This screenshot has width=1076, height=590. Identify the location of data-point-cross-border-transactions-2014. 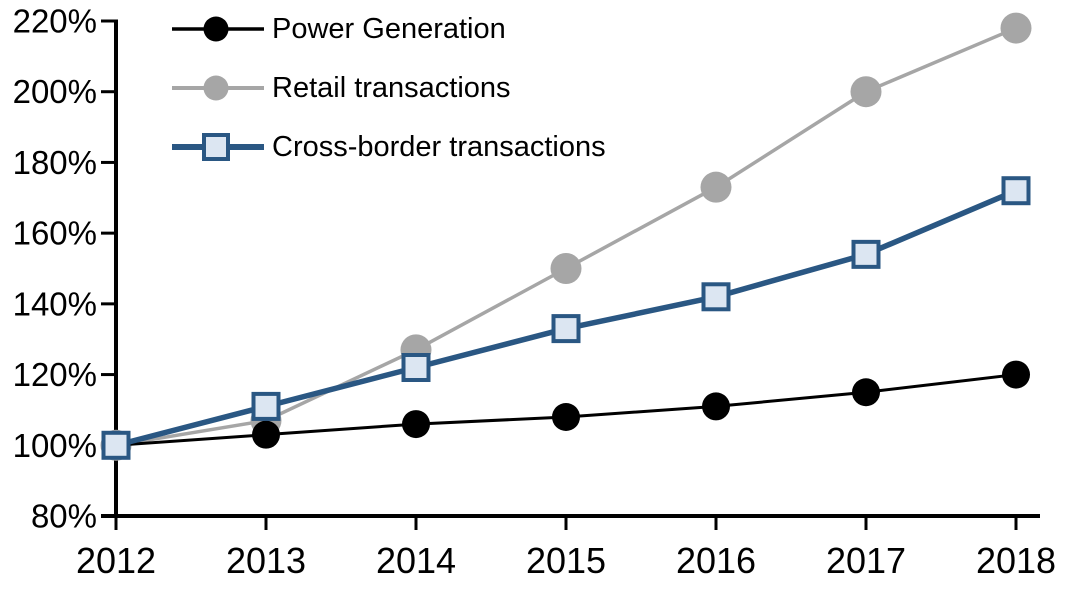
(416, 367).